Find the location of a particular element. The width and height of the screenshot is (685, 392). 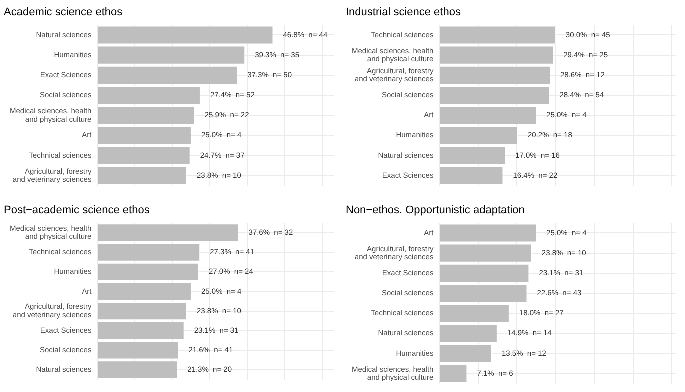

chart-title: Industrial science ethos is located at coordinates (404, 12).